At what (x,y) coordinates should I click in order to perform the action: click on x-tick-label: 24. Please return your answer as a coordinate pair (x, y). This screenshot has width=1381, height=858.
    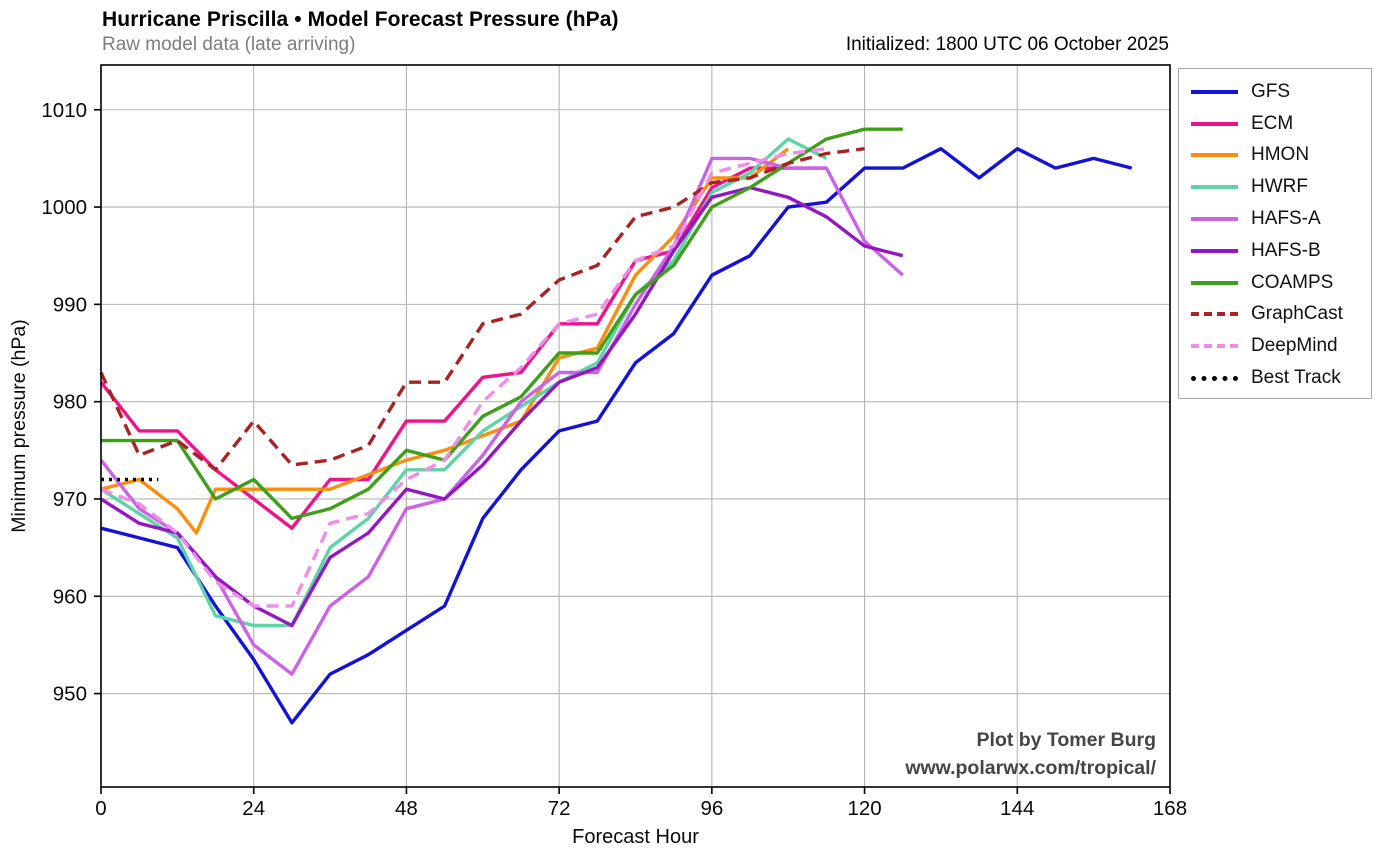
    Looking at the image, I should click on (253, 808).